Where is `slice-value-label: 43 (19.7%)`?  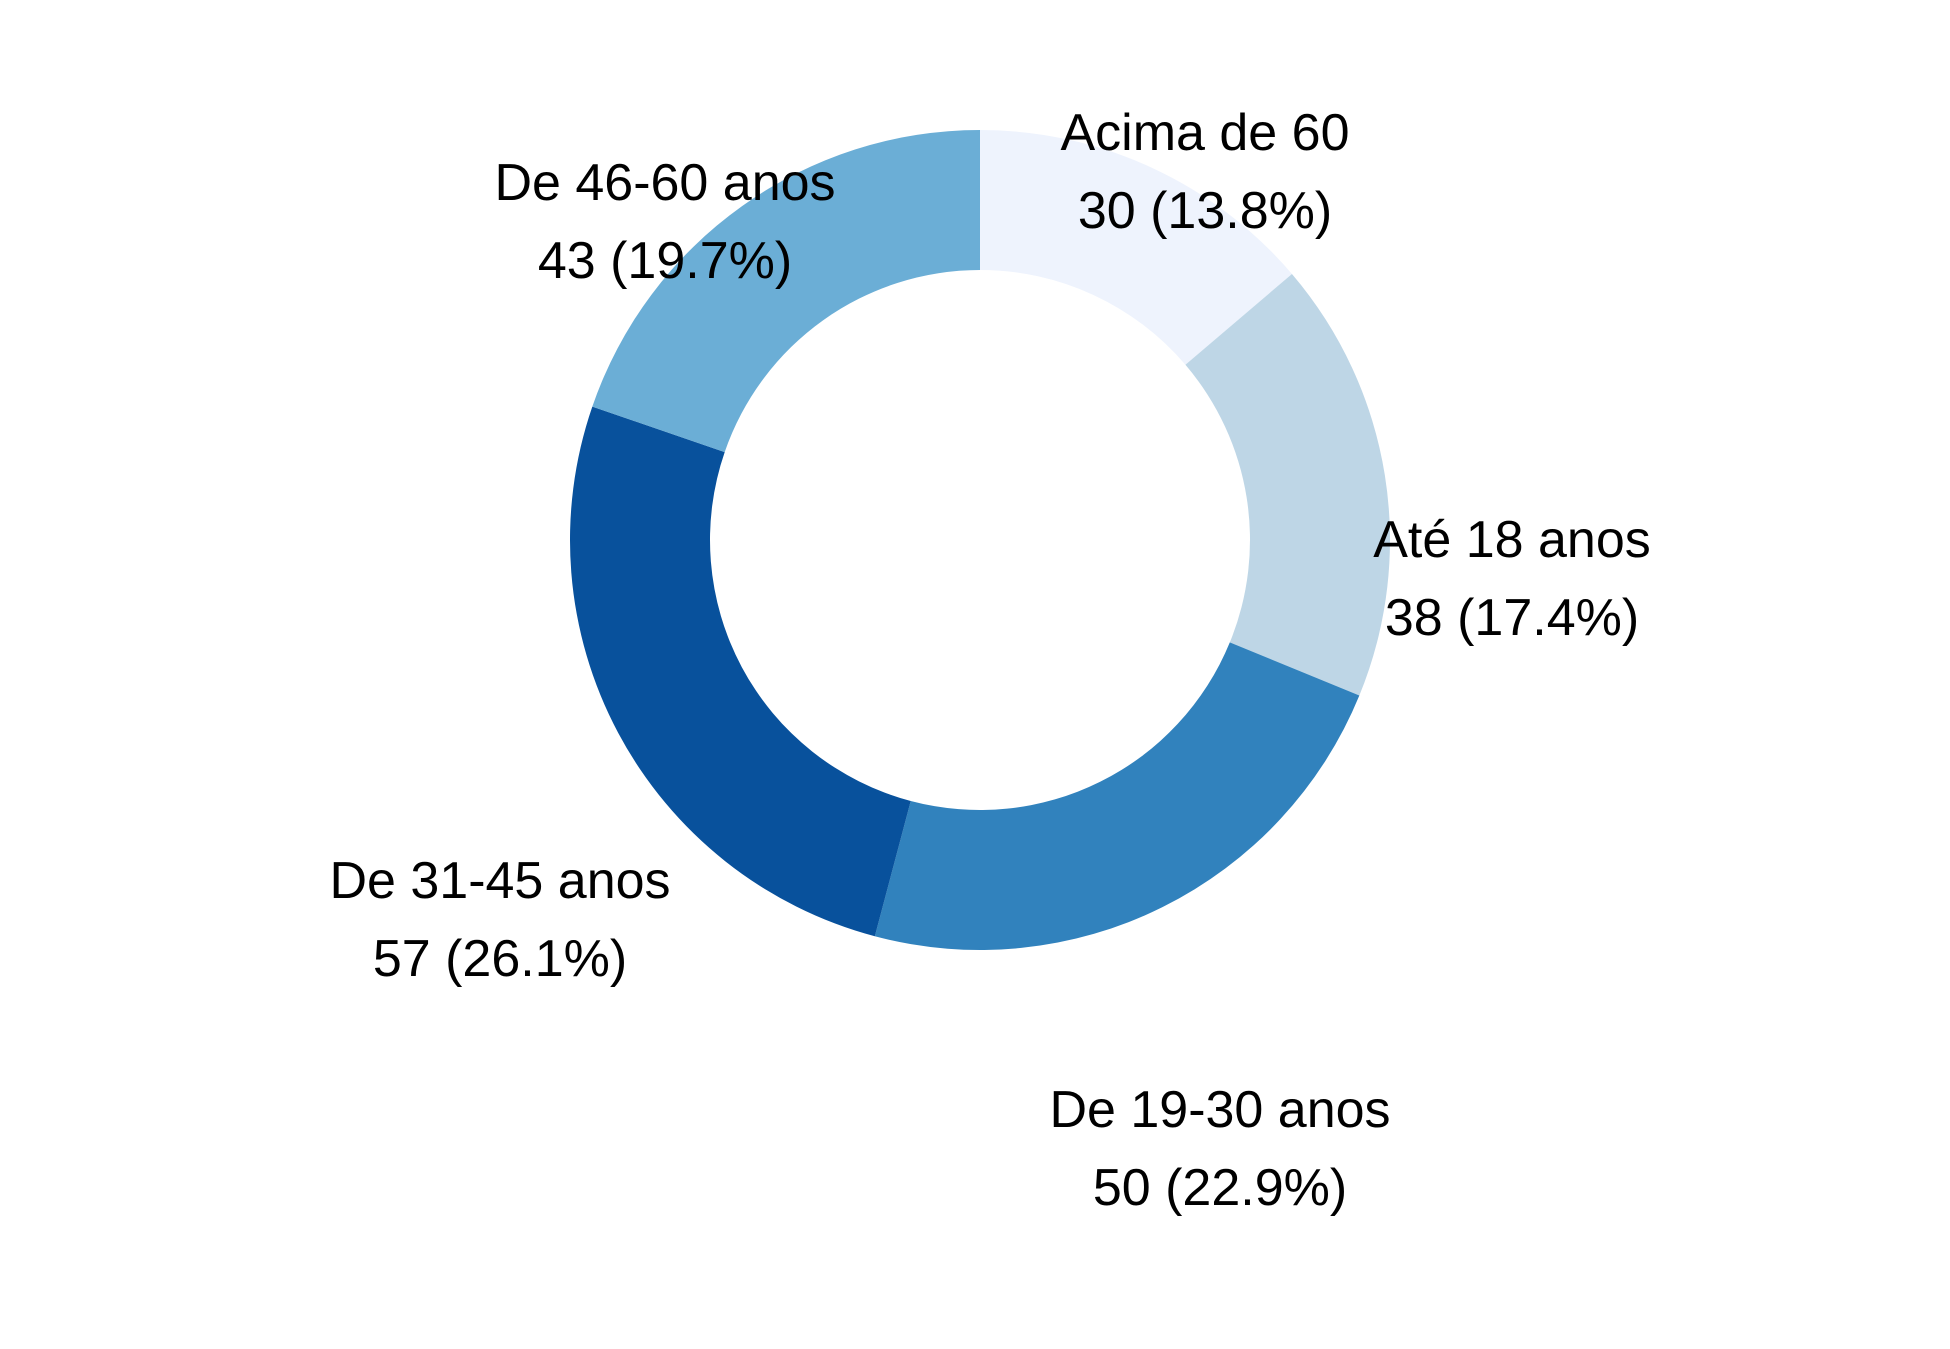
slice-value-label: 43 (19.7%) is located at coordinates (665, 261).